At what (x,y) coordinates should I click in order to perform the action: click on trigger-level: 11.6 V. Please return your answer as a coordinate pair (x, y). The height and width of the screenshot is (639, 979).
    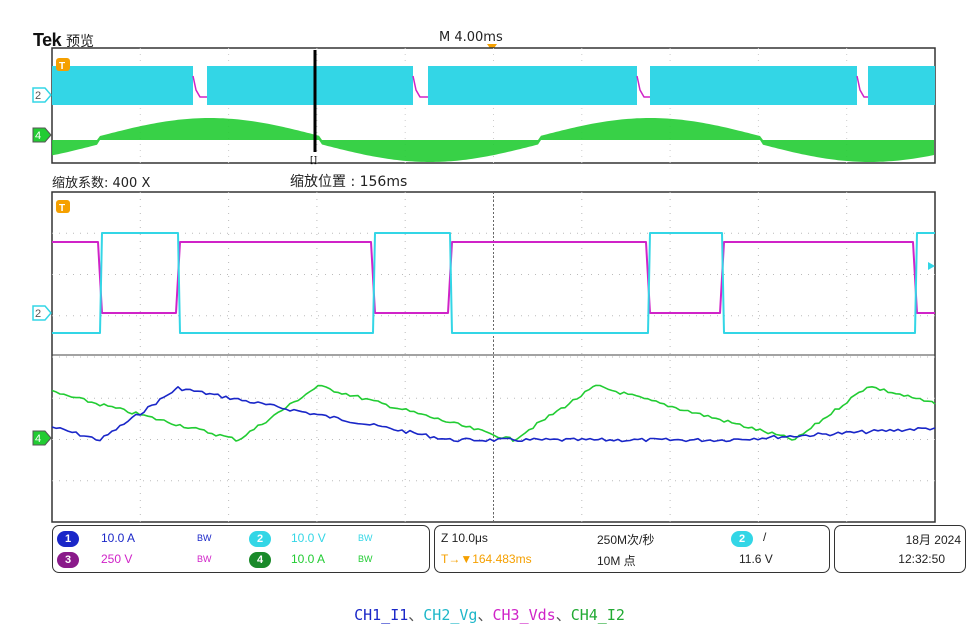
    Looking at the image, I should click on (756, 559).